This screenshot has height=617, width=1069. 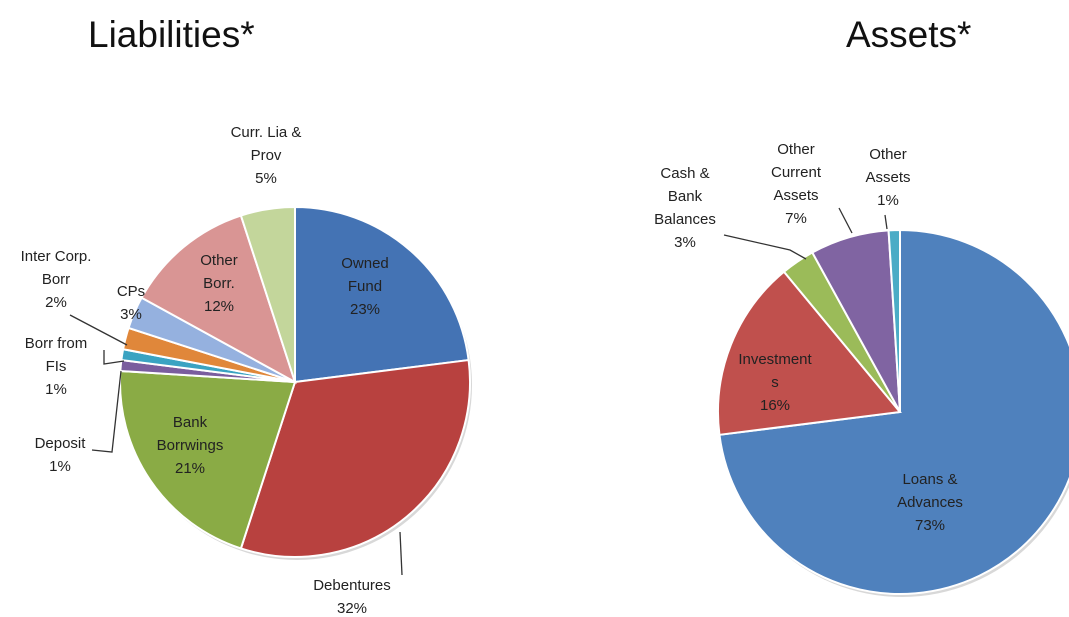 What do you see at coordinates (266, 155) in the screenshot?
I see `slice-label-curr-lia-prov: Curr. Lia & Prov 5%` at bounding box center [266, 155].